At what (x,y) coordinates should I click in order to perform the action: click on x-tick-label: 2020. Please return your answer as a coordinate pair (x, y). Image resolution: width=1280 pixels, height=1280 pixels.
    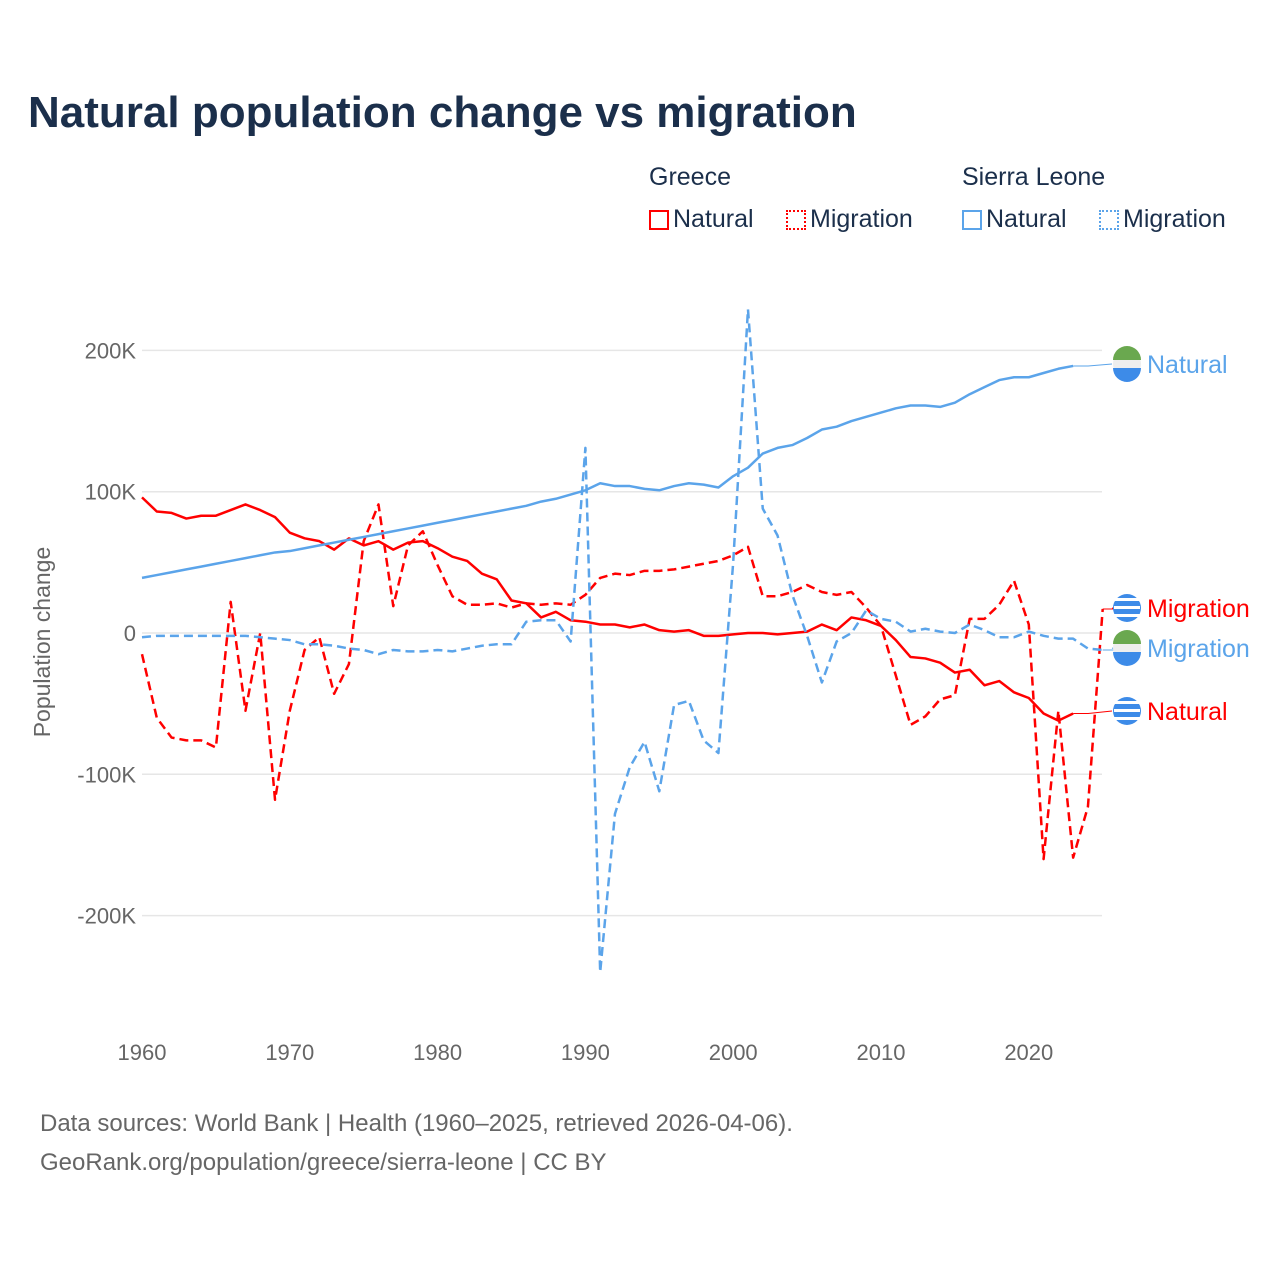
    Looking at the image, I should click on (1028, 1052).